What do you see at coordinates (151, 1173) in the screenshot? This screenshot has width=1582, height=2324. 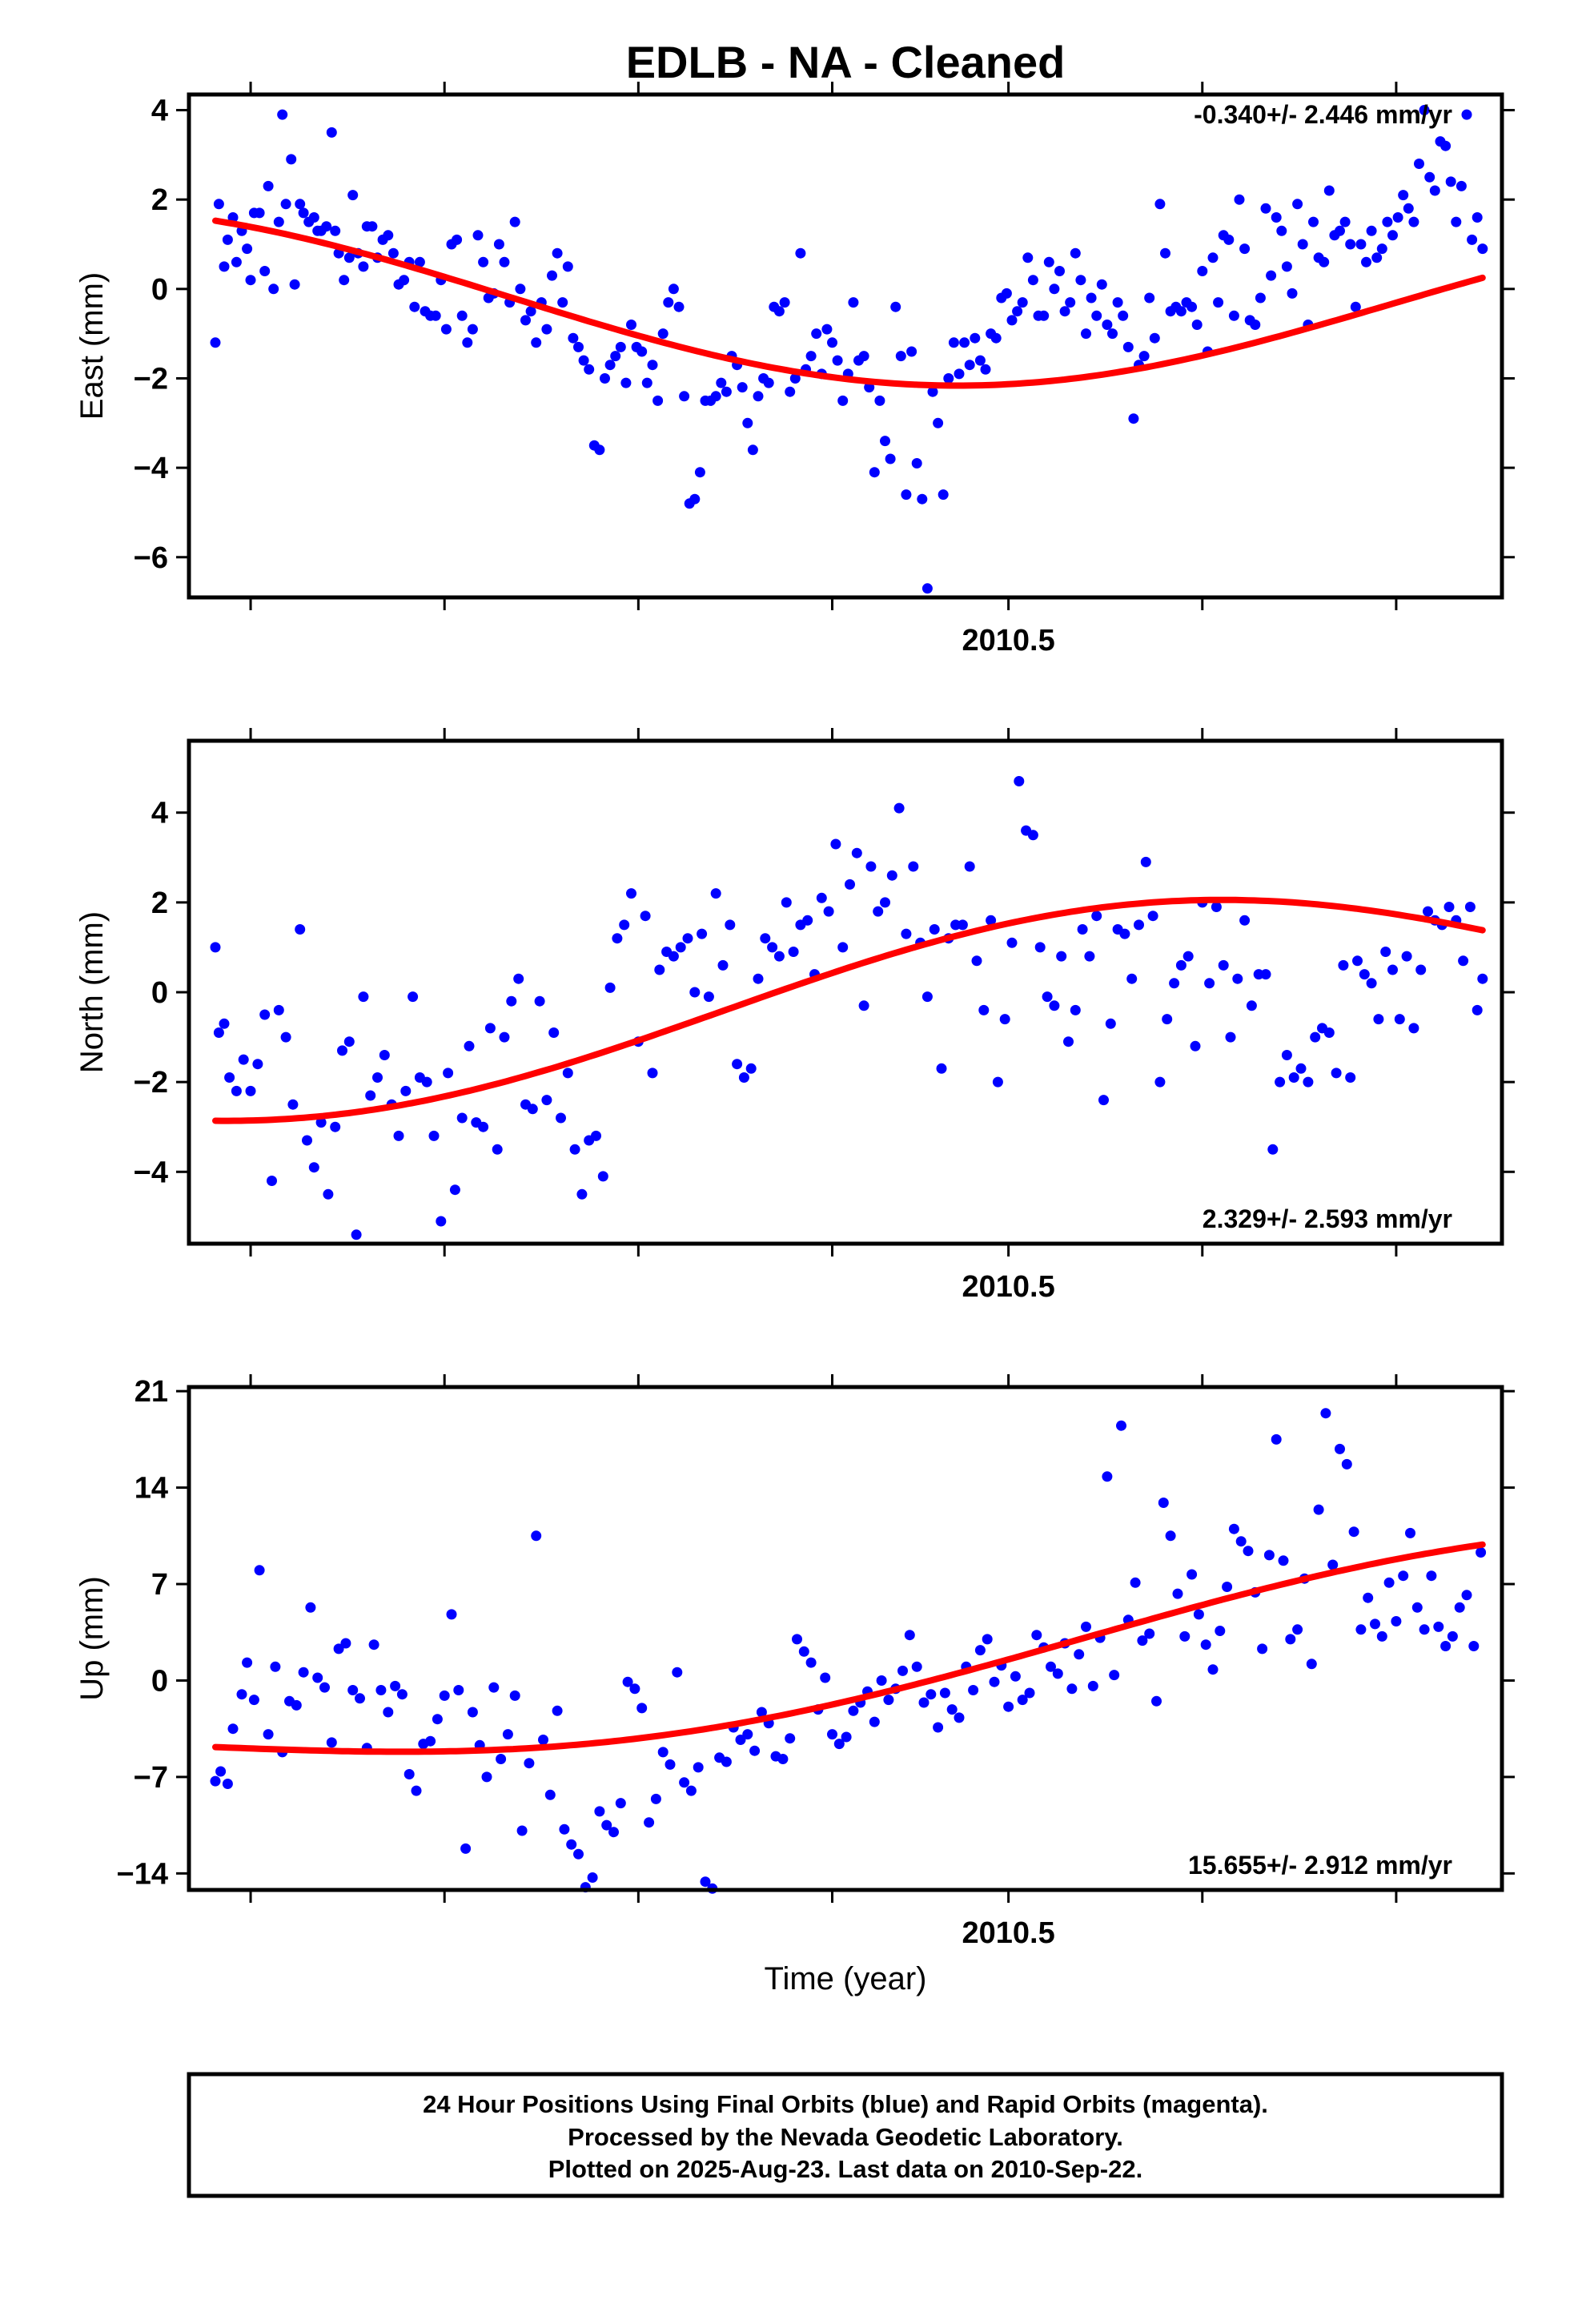 I see `north-ytick-label: −4` at bounding box center [151, 1173].